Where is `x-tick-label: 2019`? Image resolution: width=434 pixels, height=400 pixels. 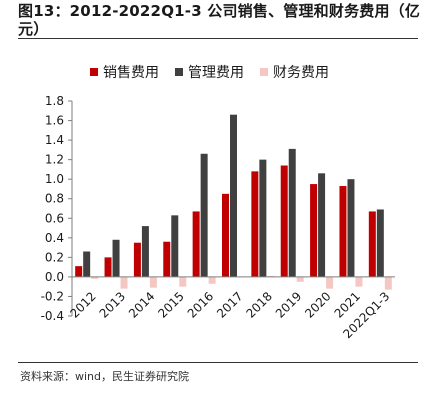 x-tick-label: 2019 is located at coordinates (288, 304).